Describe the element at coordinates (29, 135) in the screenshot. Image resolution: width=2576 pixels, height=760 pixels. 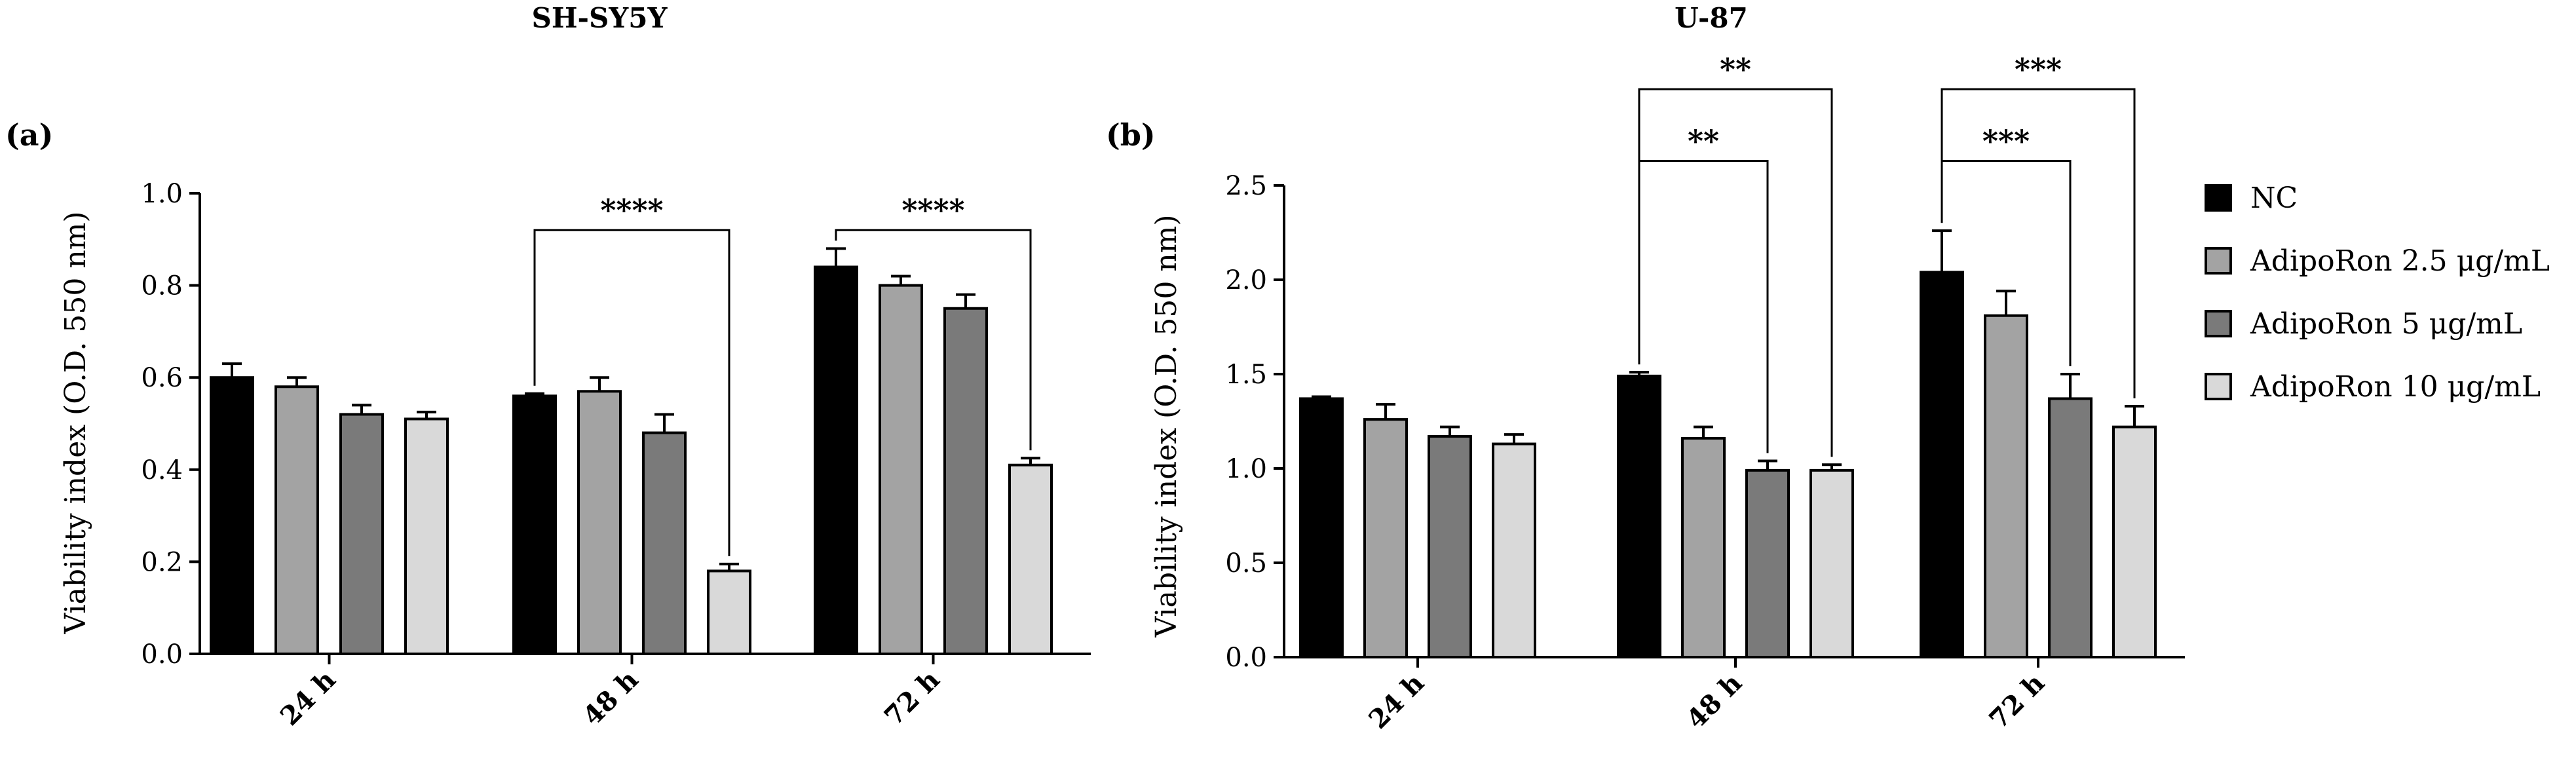
I see `panel-a-label: (a)` at that location.